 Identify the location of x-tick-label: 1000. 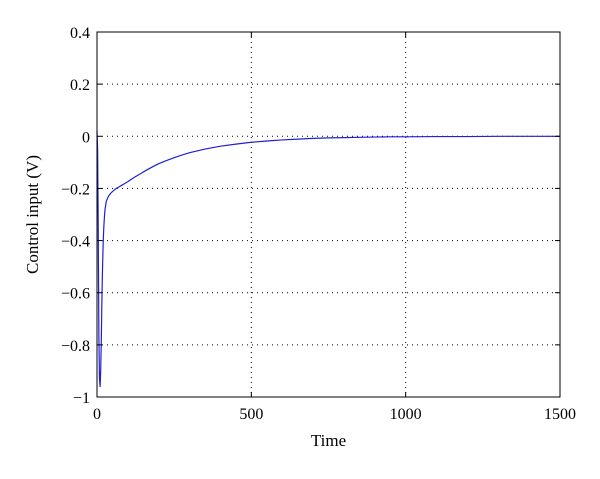
(406, 414).